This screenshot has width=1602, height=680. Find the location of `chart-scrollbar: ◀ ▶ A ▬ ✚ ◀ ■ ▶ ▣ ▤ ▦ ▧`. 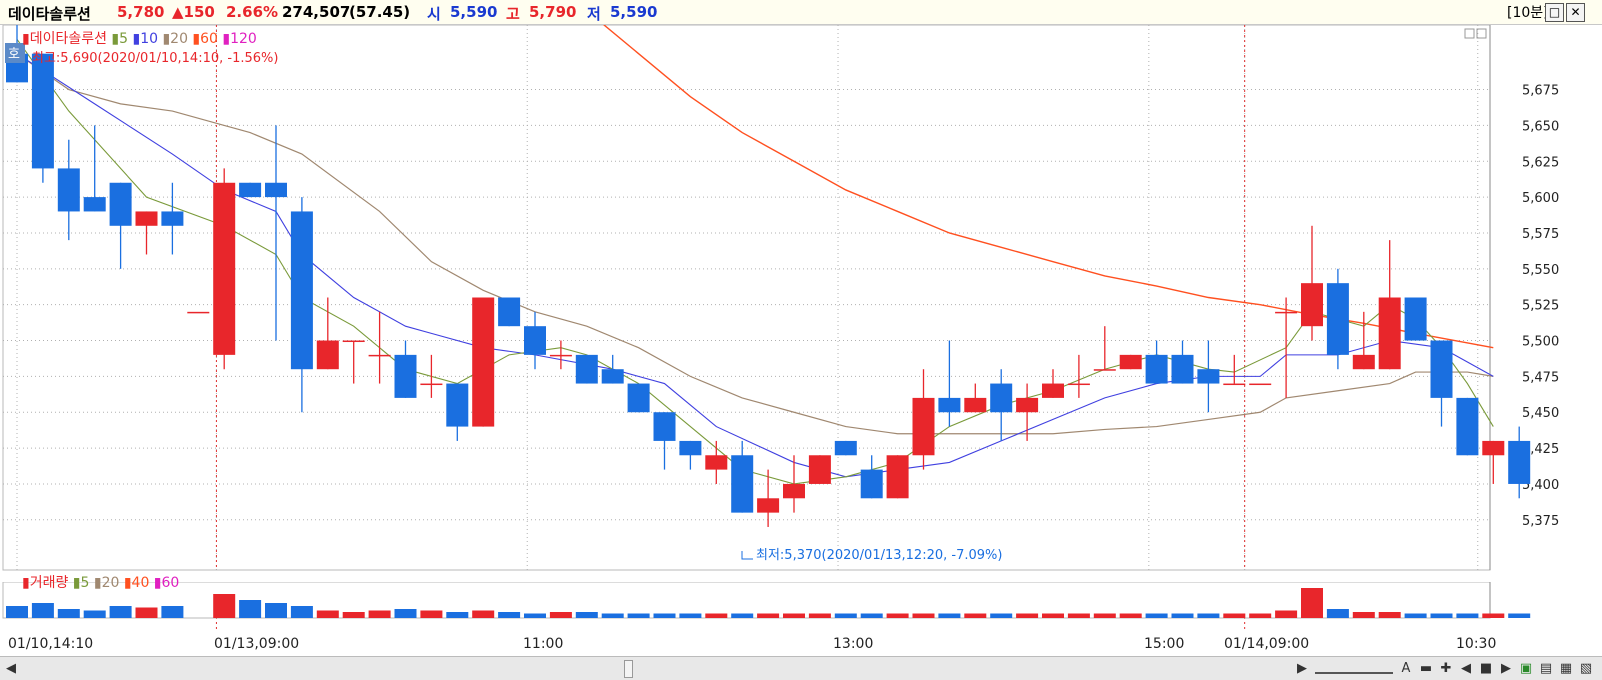

chart-scrollbar: ◀ ▶ A ▬ ✚ ◀ ■ ▶ ▣ ▤ ▦ ▧ is located at coordinates (801, 668).